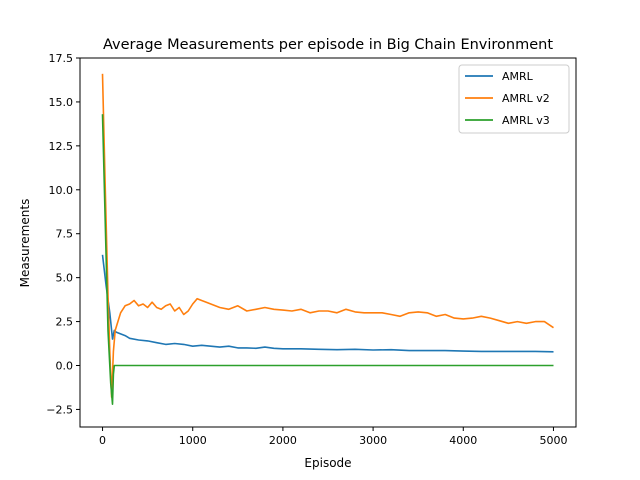 The height and width of the screenshot is (480, 640). I want to click on y-tick-label: 7.5, so click(65, 234).